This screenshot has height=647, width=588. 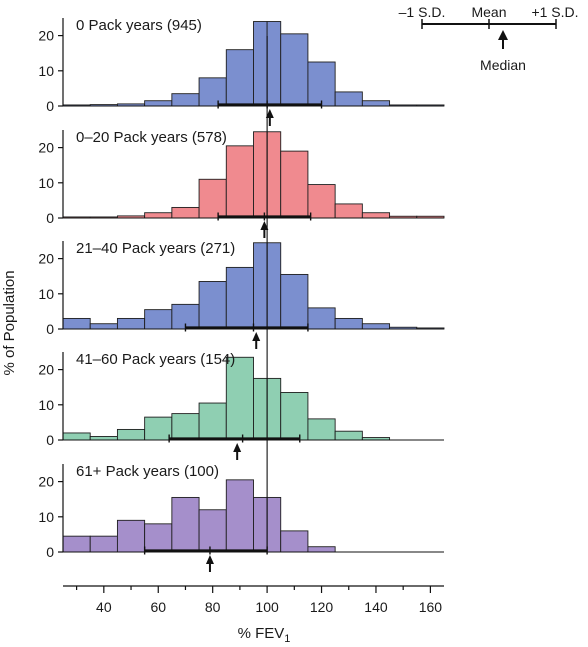 What do you see at coordinates (213, 607) in the screenshot?
I see `x-tick-label: 80` at bounding box center [213, 607].